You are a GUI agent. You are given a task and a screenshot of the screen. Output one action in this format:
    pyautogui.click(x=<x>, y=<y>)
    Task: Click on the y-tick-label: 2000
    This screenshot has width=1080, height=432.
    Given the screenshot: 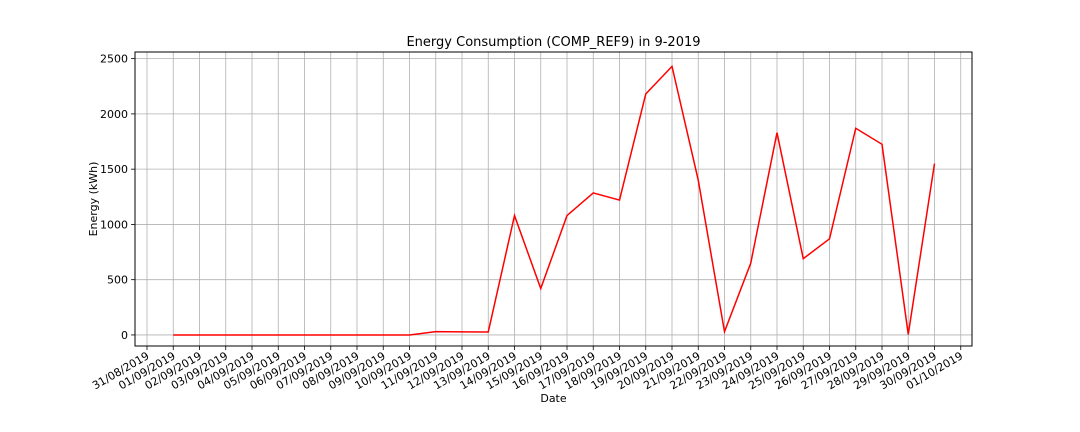 What is the action you would take?
    pyautogui.click(x=114, y=114)
    